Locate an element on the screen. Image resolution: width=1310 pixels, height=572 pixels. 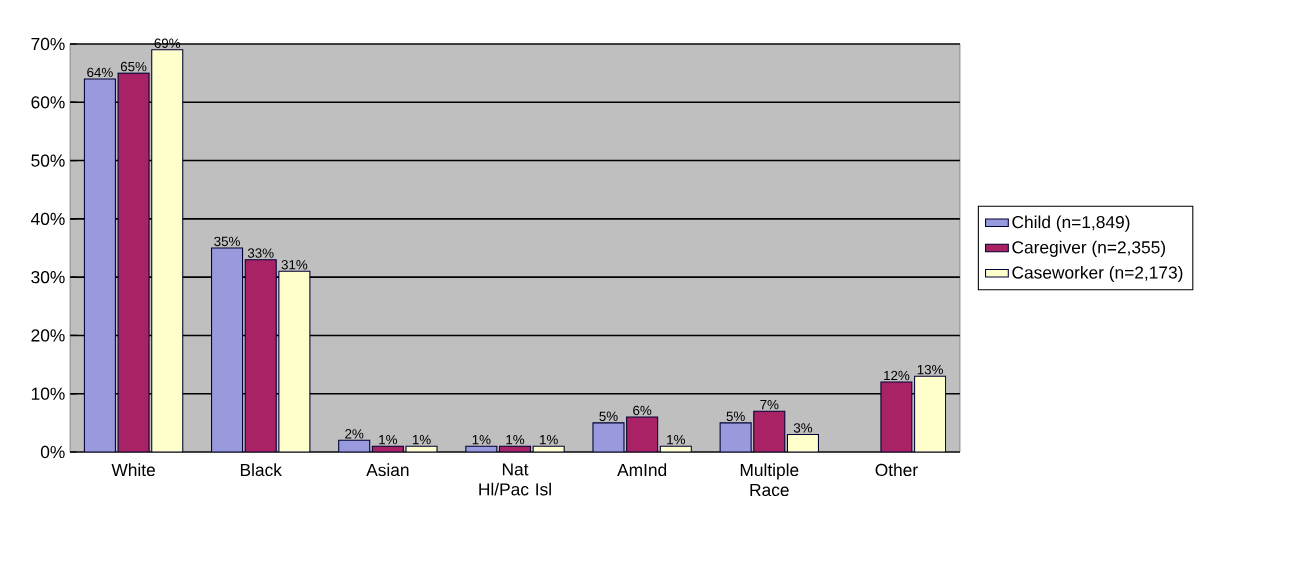
data-label: 31% is located at coordinates (294, 265).